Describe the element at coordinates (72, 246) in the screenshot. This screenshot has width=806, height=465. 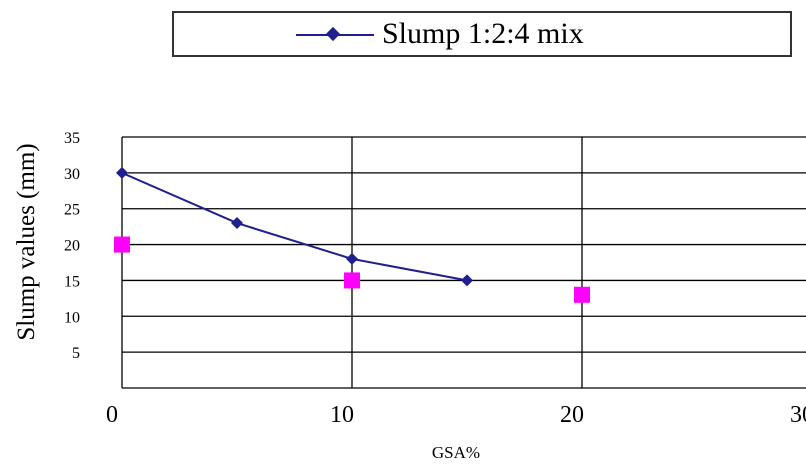
I see `y-tick-label: 20` at that location.